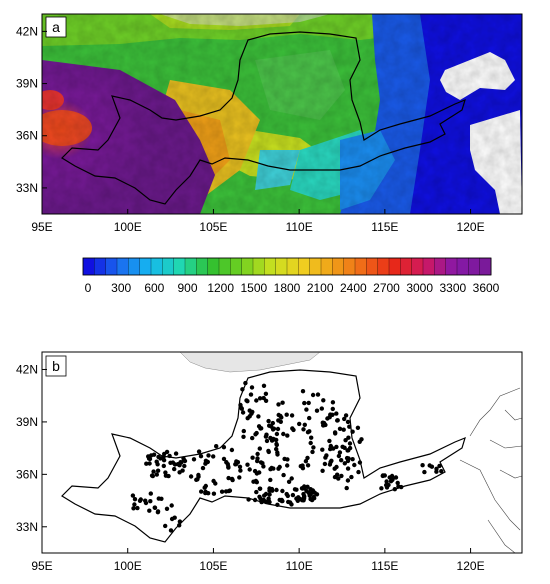  What do you see at coordinates (41, 227) in the screenshot?
I see `lon-tick-label: 95E` at bounding box center [41, 227].